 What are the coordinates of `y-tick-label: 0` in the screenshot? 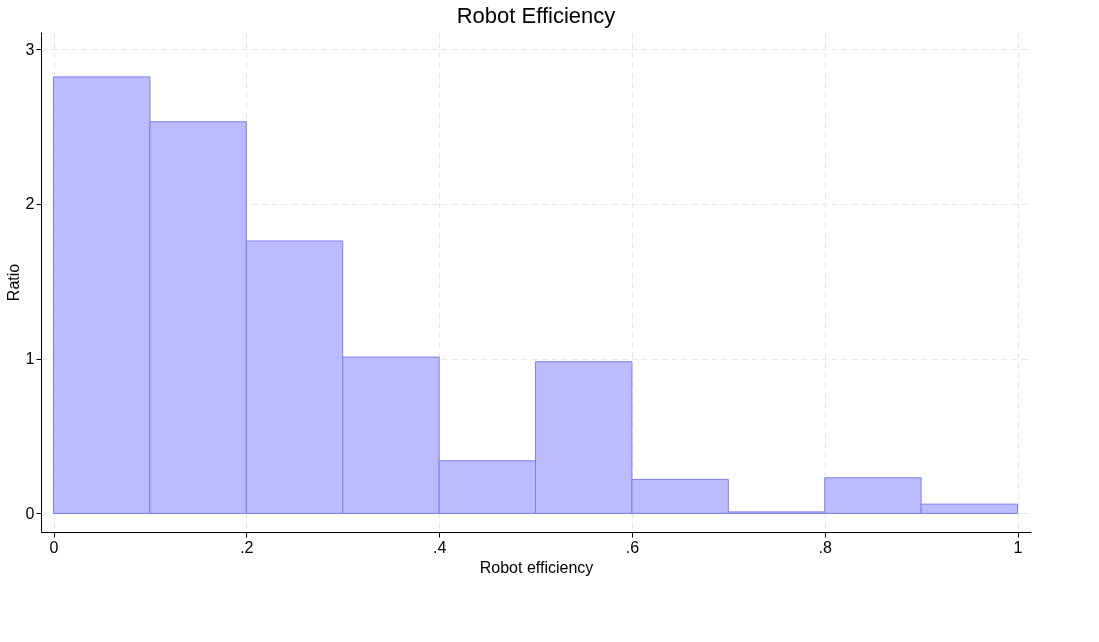 It's located at (30, 513).